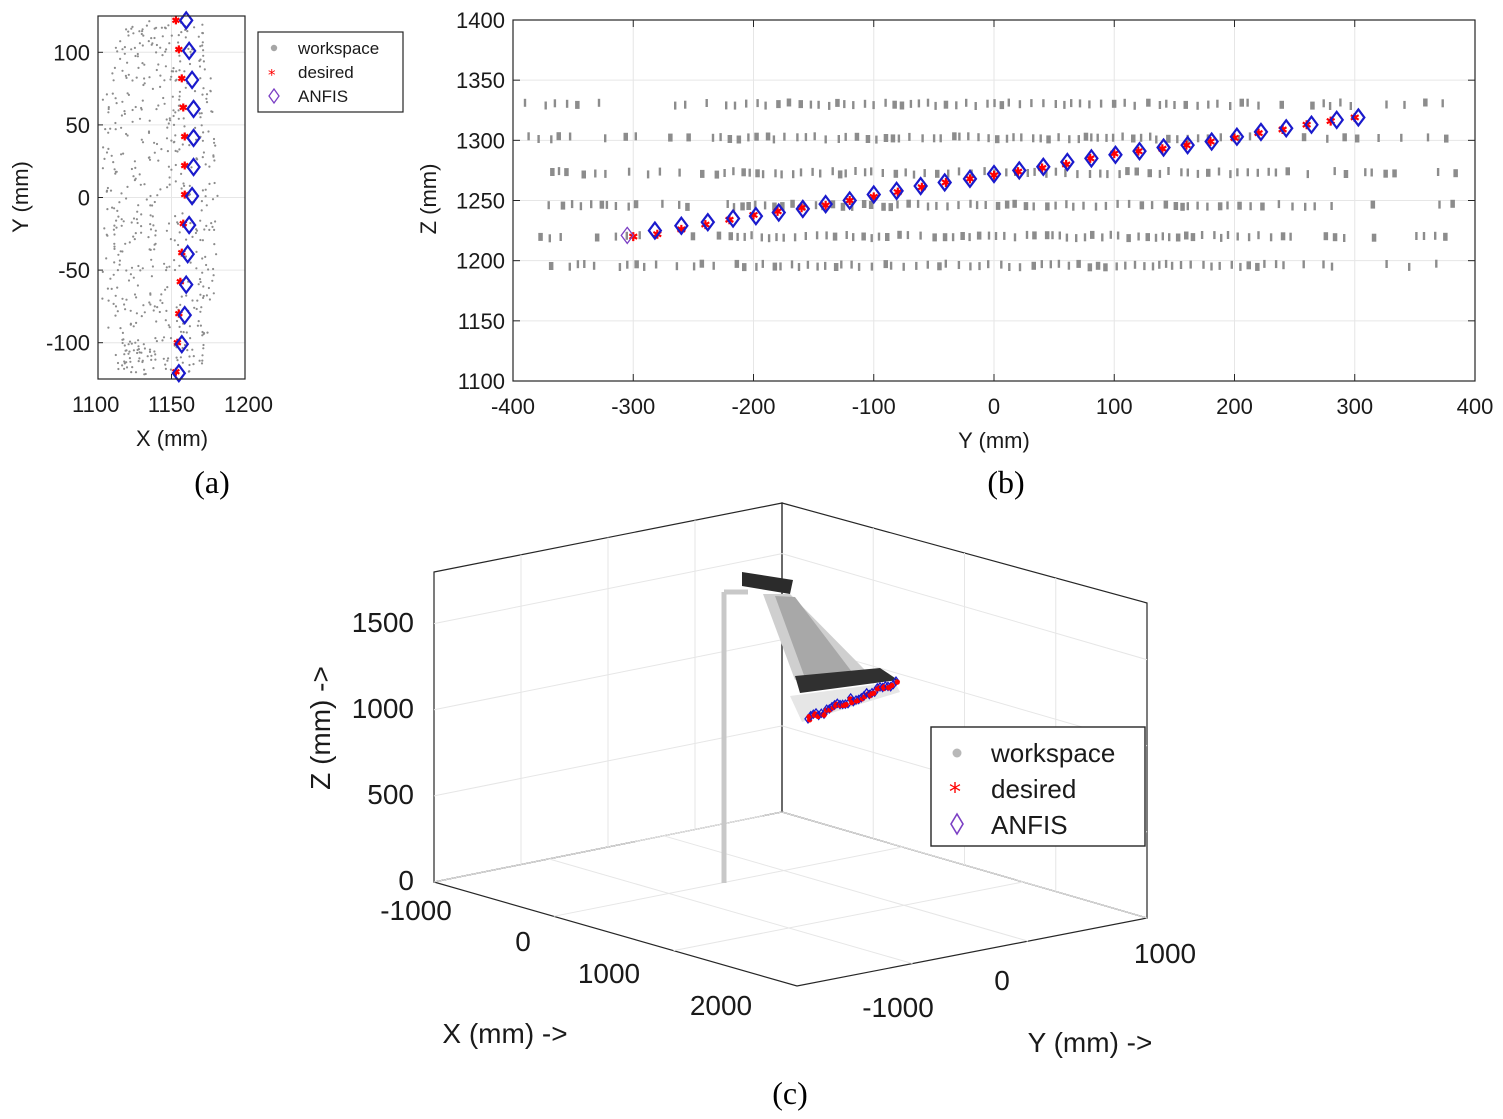 This screenshot has width=1503, height=1119. I want to click on panel-c-xlabel: X (mm) ->, so click(504, 1033).